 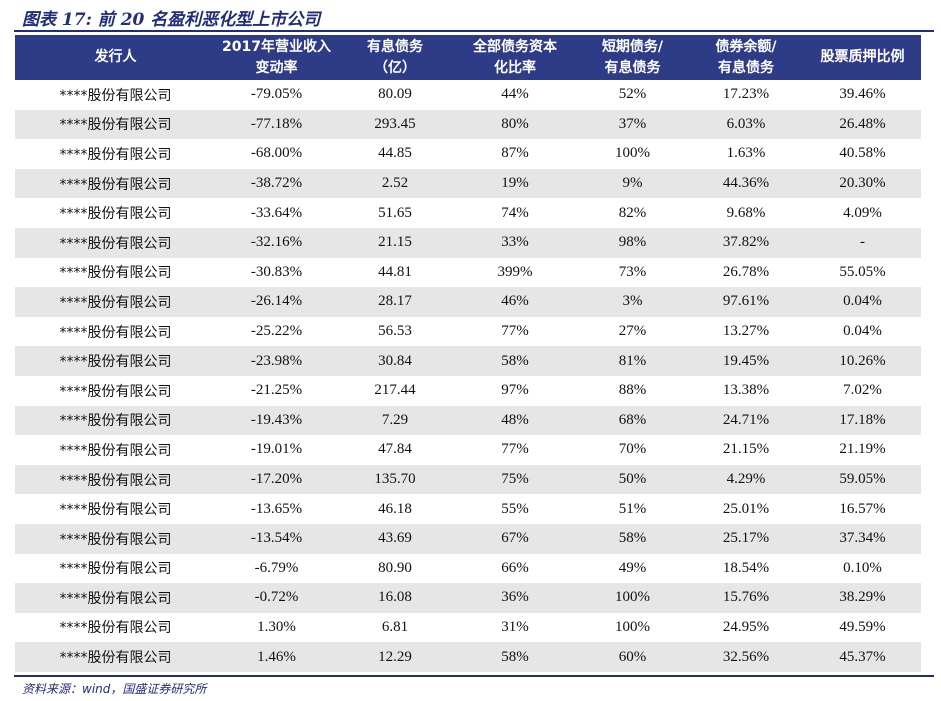 What do you see at coordinates (632, 538) in the screenshot?
I see `cell-short-term-debt-ratio: 58%` at bounding box center [632, 538].